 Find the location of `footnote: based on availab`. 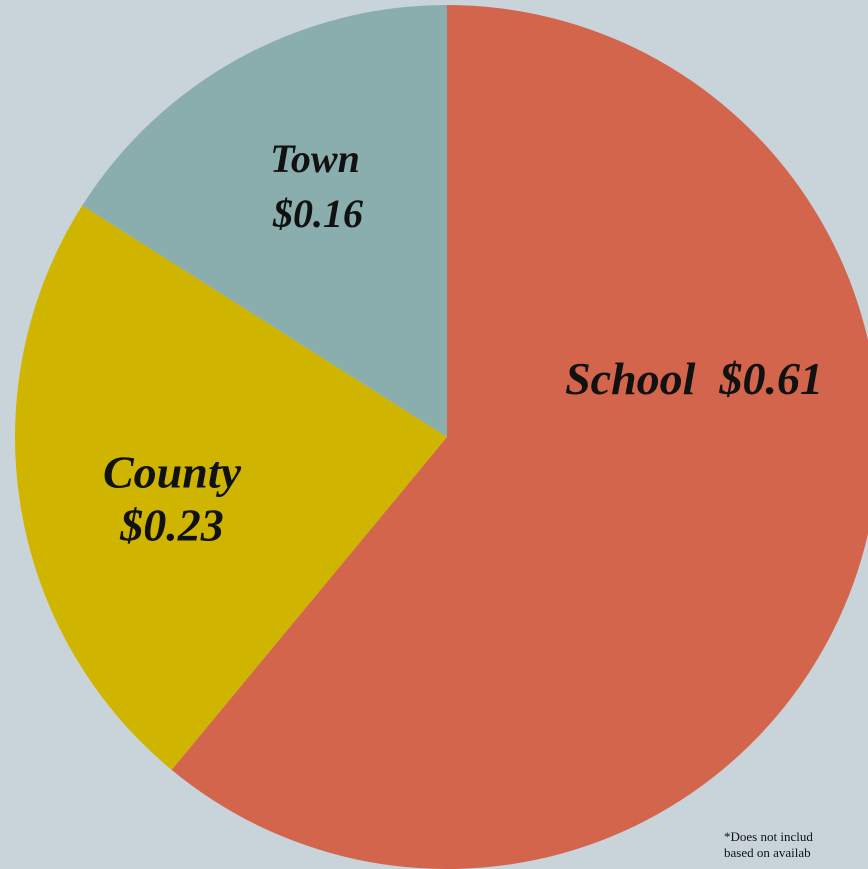

footnote: based on availab is located at coordinates (767, 852).